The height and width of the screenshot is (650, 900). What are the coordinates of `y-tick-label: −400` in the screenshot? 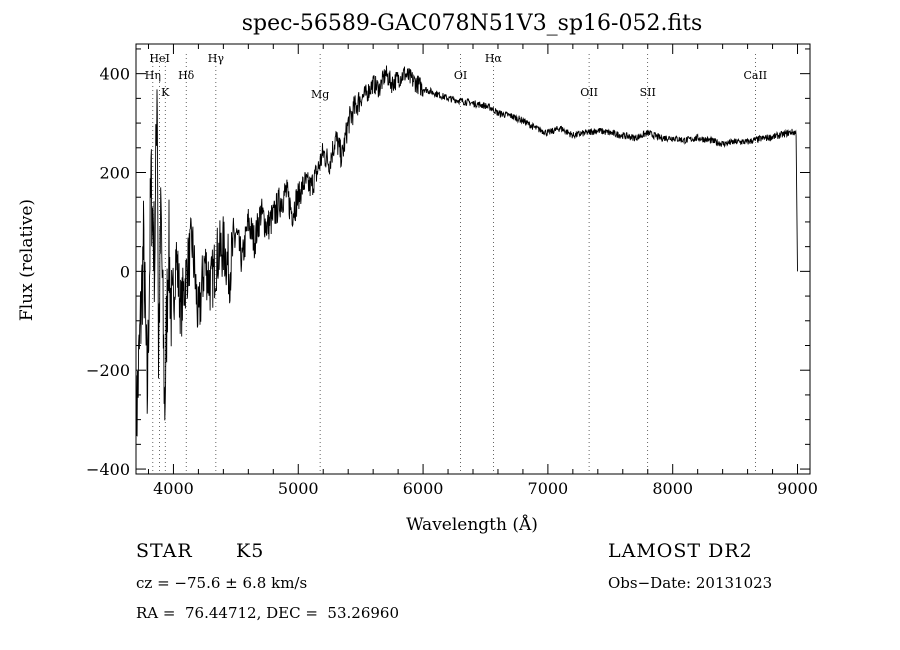 It's located at (108, 469).